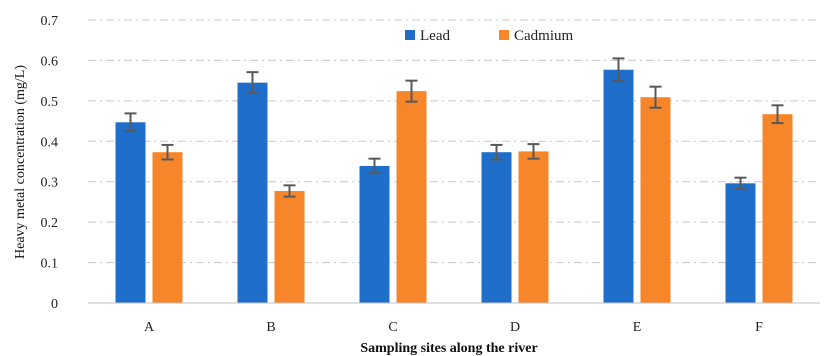  Describe the element at coordinates (50, 183) in the screenshot. I see `y-tick-label: 0.3` at that location.